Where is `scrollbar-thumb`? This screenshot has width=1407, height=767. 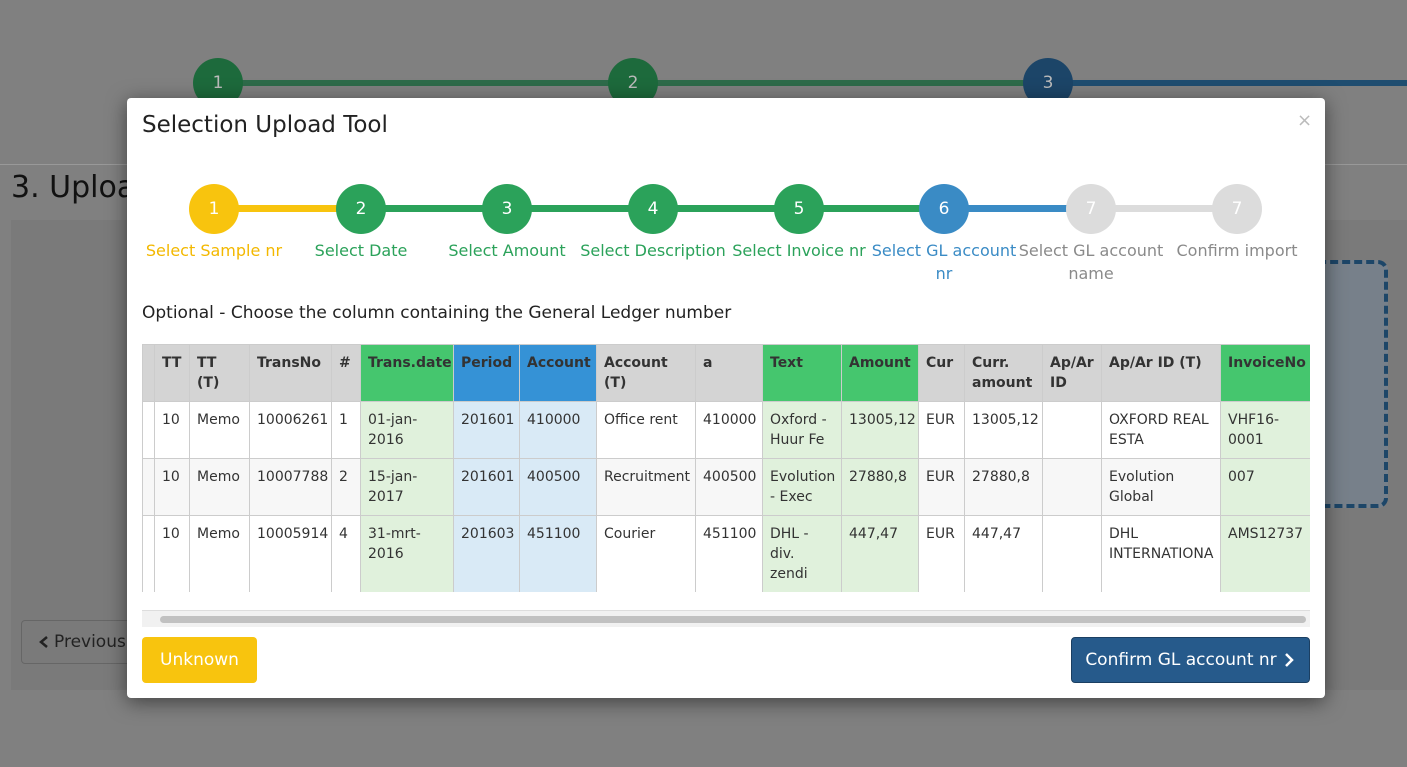 scrollbar-thumb is located at coordinates (733, 619).